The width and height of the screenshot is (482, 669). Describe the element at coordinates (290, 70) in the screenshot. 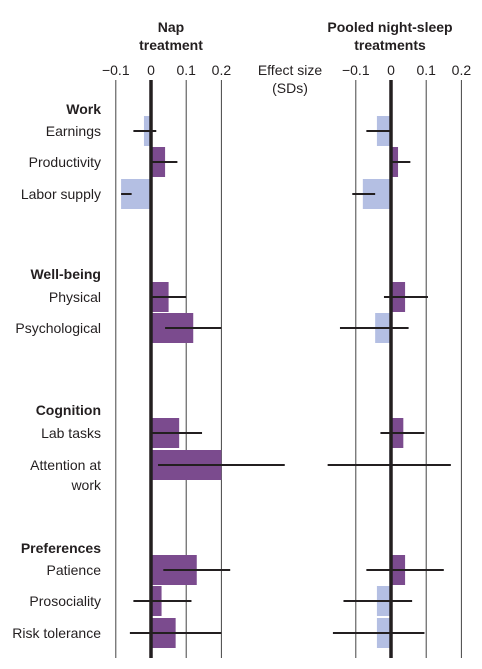

I see `effect-size-label: Effect size` at that location.